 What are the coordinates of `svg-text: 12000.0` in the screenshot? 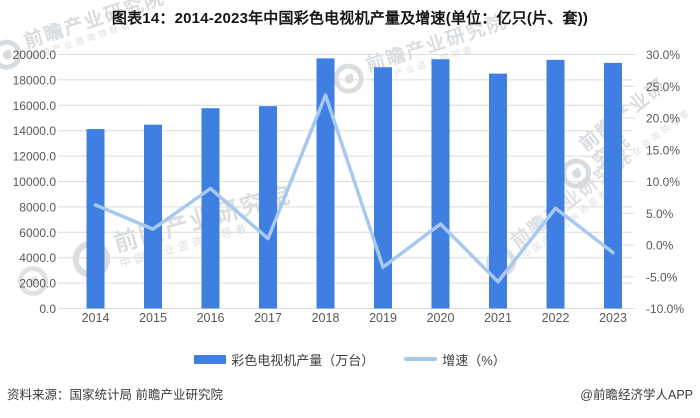 It's located at (35, 157).